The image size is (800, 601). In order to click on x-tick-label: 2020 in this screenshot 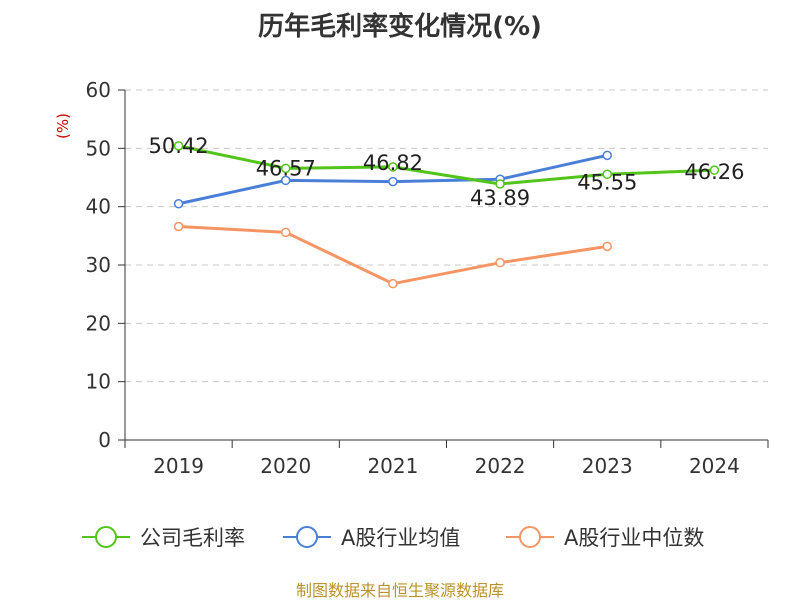, I will do `click(285, 466)`.